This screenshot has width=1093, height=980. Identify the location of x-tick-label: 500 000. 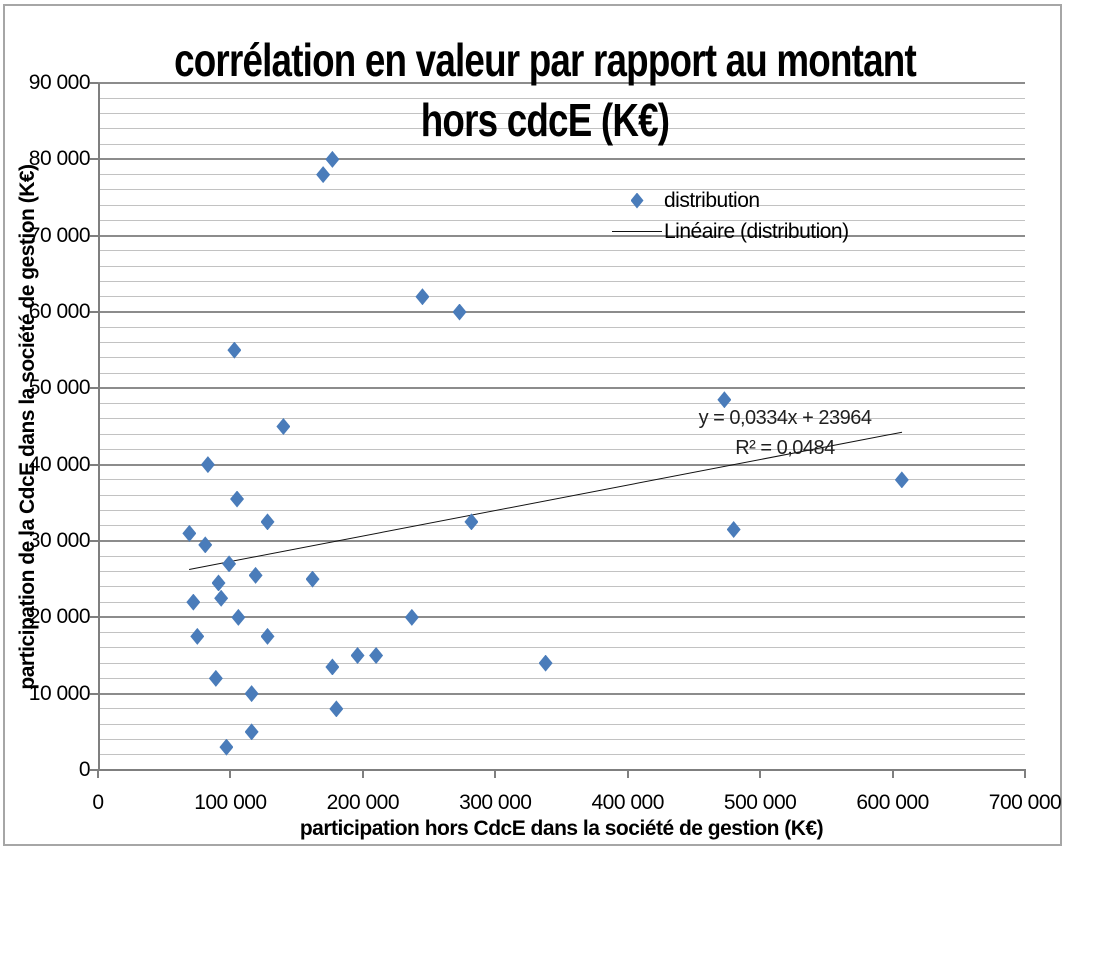
(760, 802).